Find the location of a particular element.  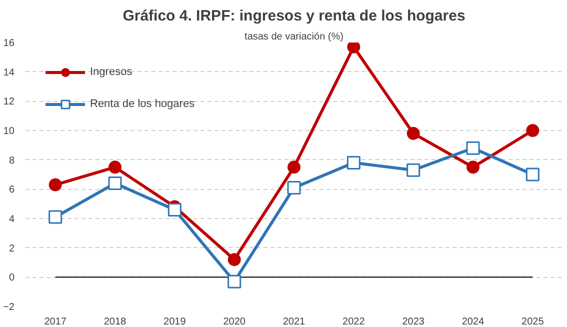

y-tick-label: 14 is located at coordinates (9, 72).